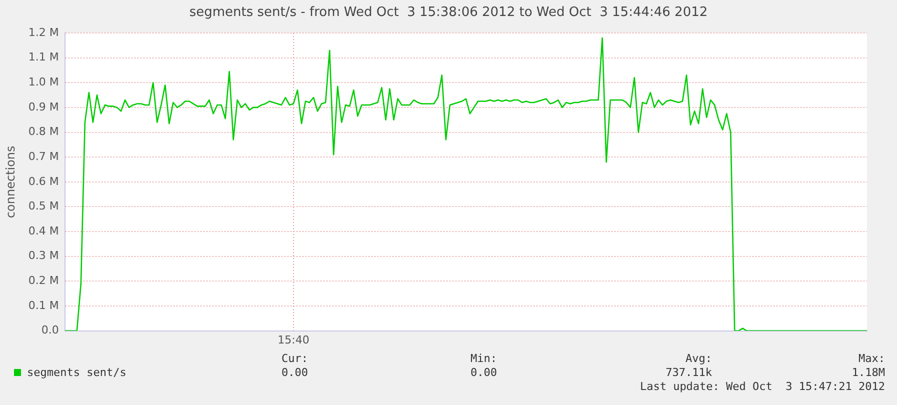  What do you see at coordinates (43, 131) in the screenshot?
I see `y-tick-label: 0.8 M` at bounding box center [43, 131].